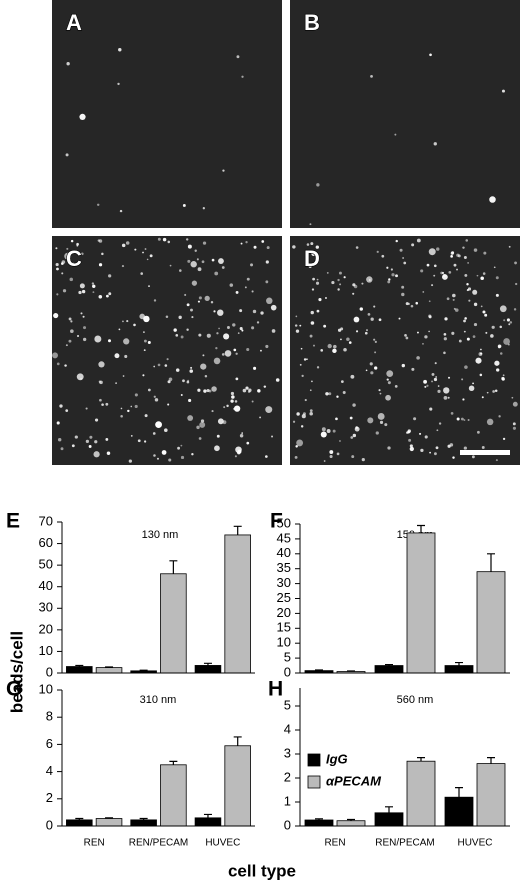 This screenshot has width=520, height=886. I want to click on y-tick-label: 0, so click(49, 671).